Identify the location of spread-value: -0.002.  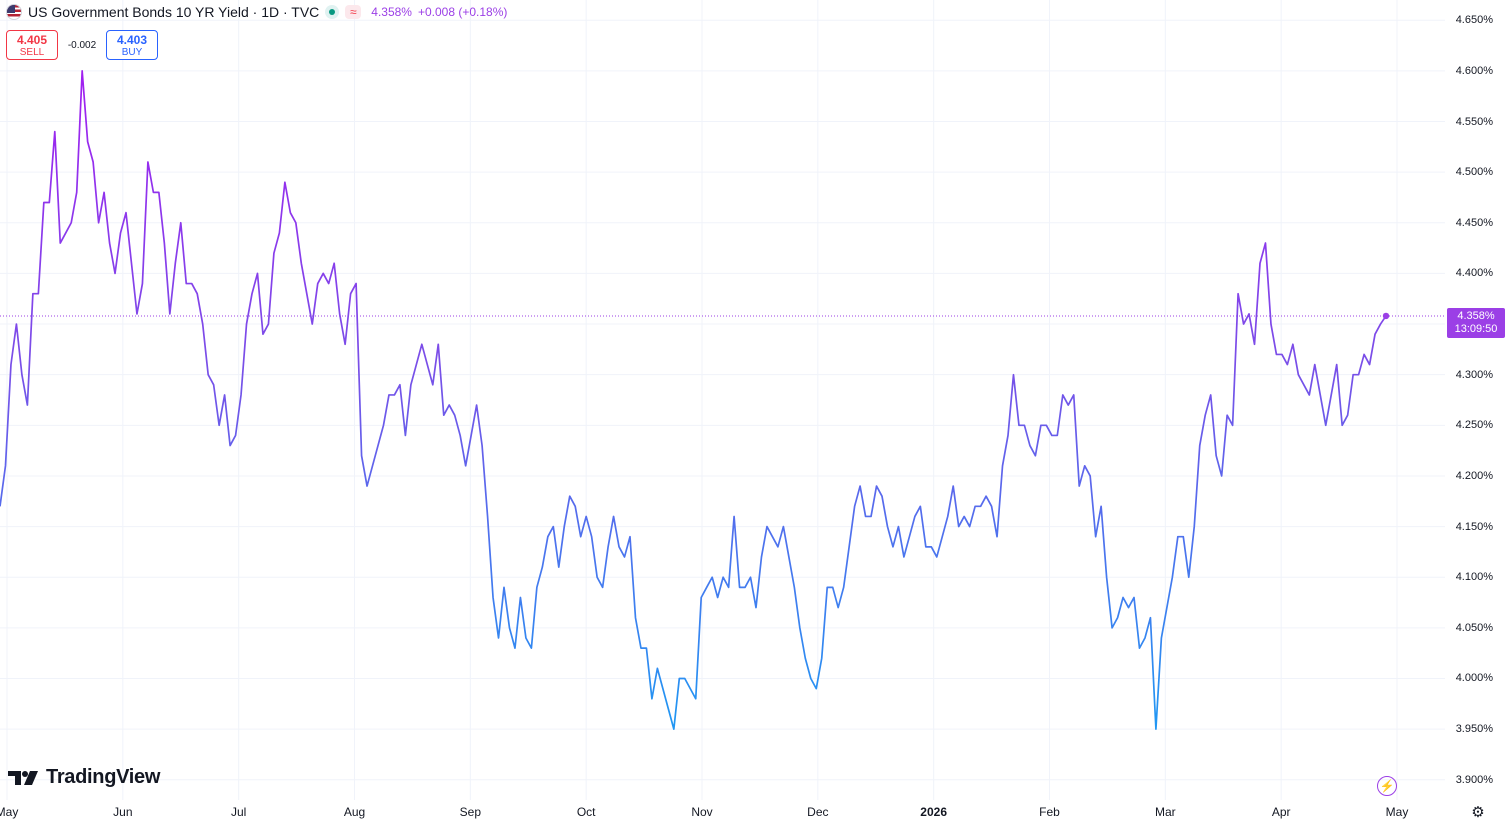
(82, 45).